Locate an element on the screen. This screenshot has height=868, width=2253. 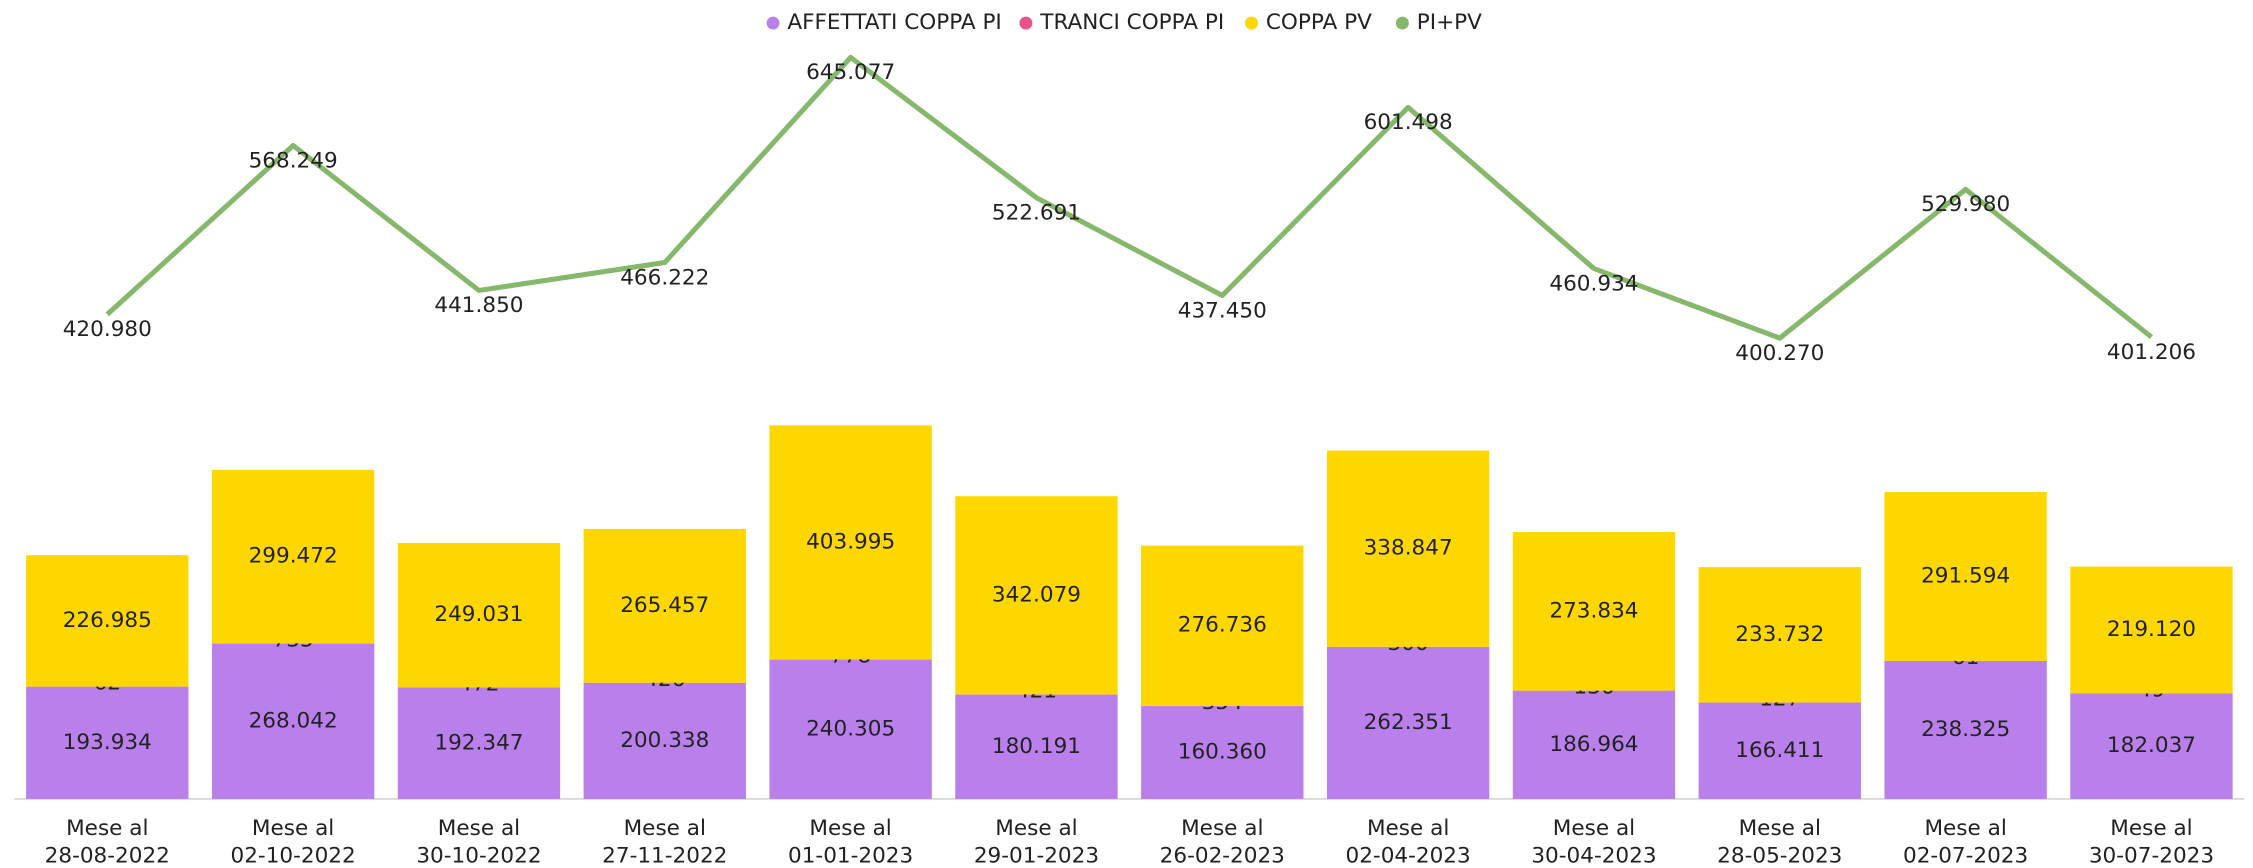
data-label: 182.037 is located at coordinates (2151, 745).